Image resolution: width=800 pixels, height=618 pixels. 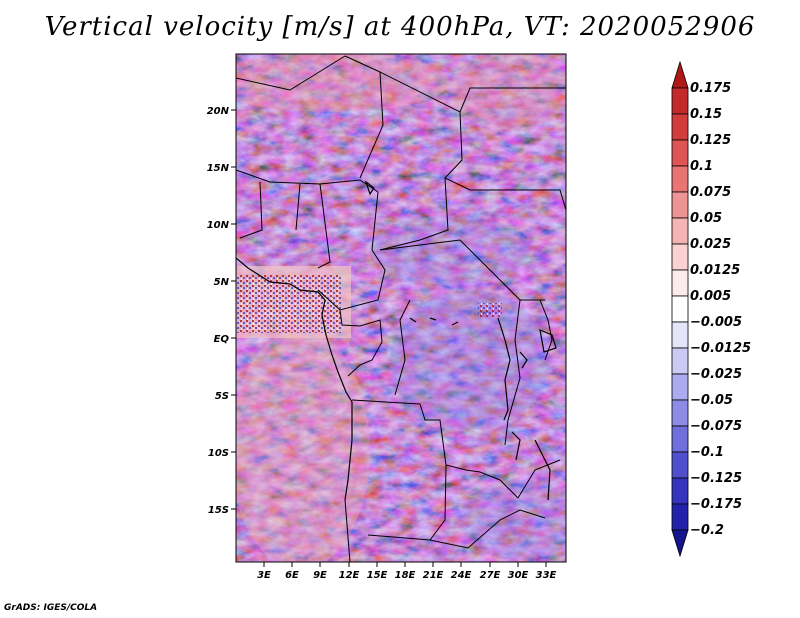 I want to click on colorbar-label: 0.1, so click(x=701, y=166).